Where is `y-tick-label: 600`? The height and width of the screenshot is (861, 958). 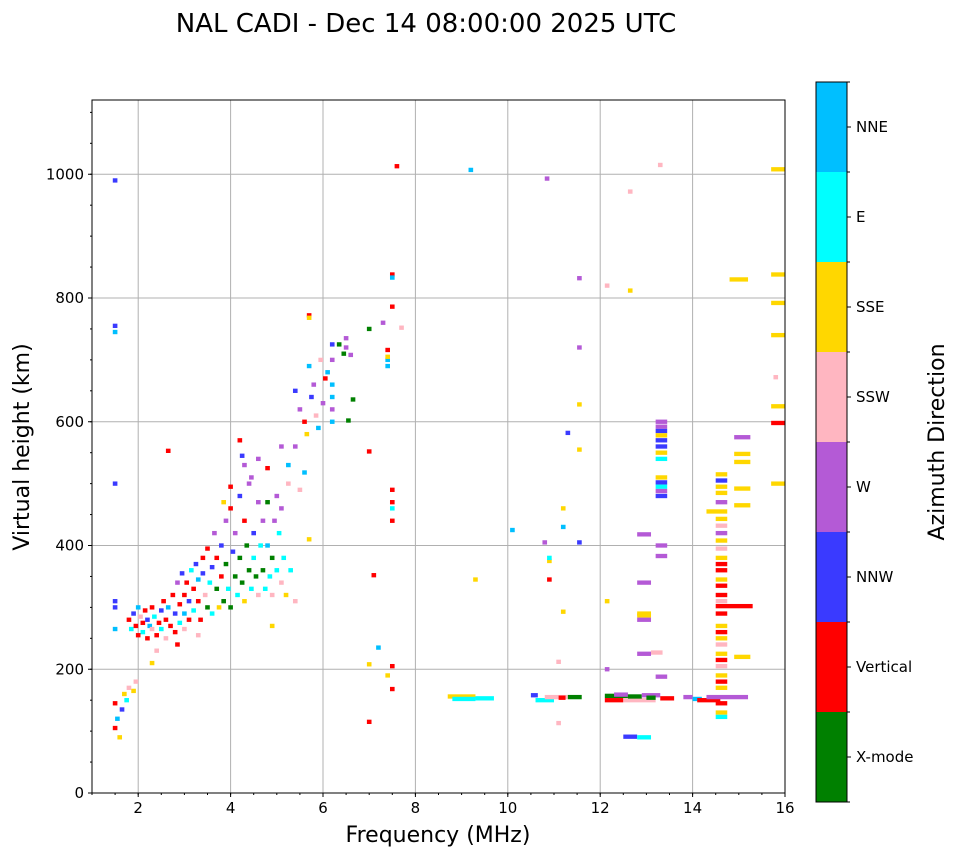
y-tick-label: 600 is located at coordinates (69, 422).